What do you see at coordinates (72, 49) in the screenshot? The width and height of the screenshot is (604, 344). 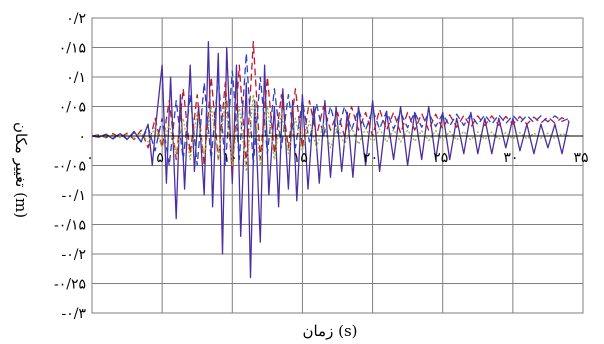 I see `y-tick-label: ۰/۱۵` at bounding box center [72, 49].